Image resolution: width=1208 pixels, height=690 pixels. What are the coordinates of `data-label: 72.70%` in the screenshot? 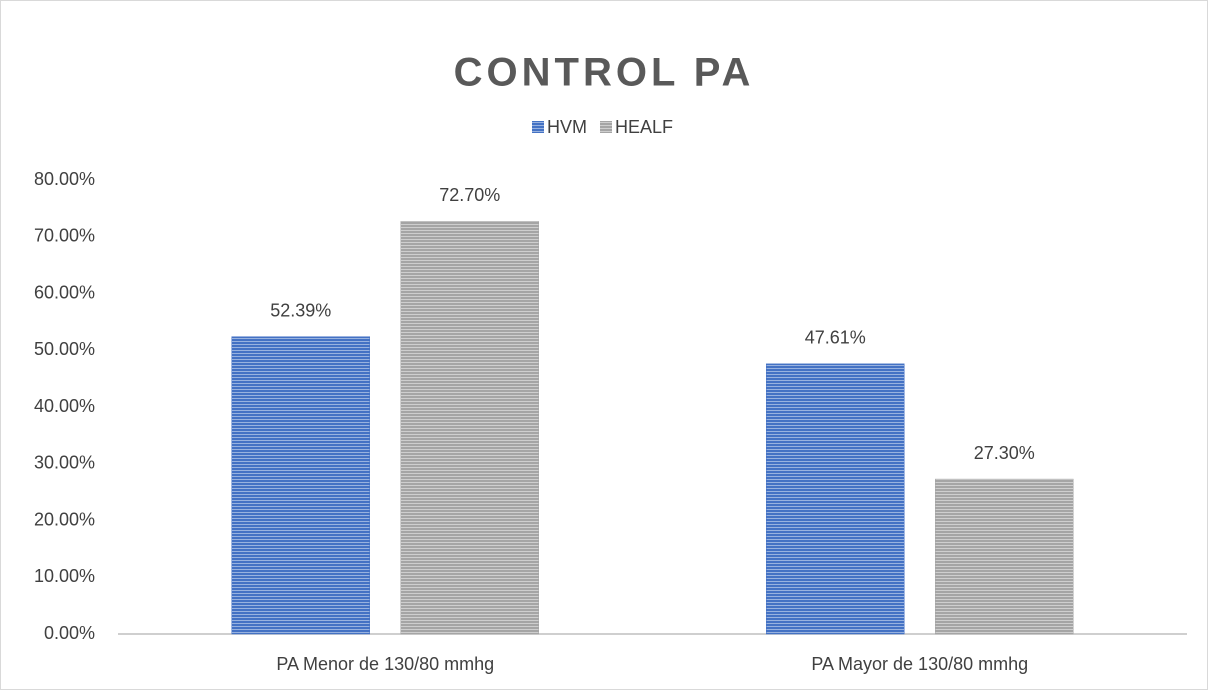 It's located at (469, 195).